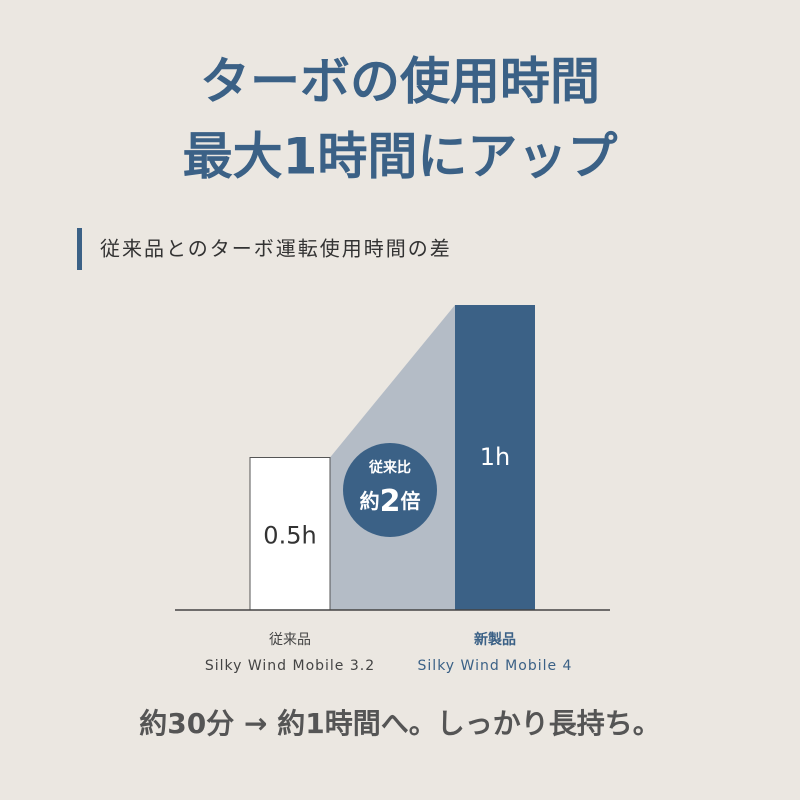 The width and height of the screenshot is (800, 800). I want to click on category-label: 新製品, so click(495, 639).